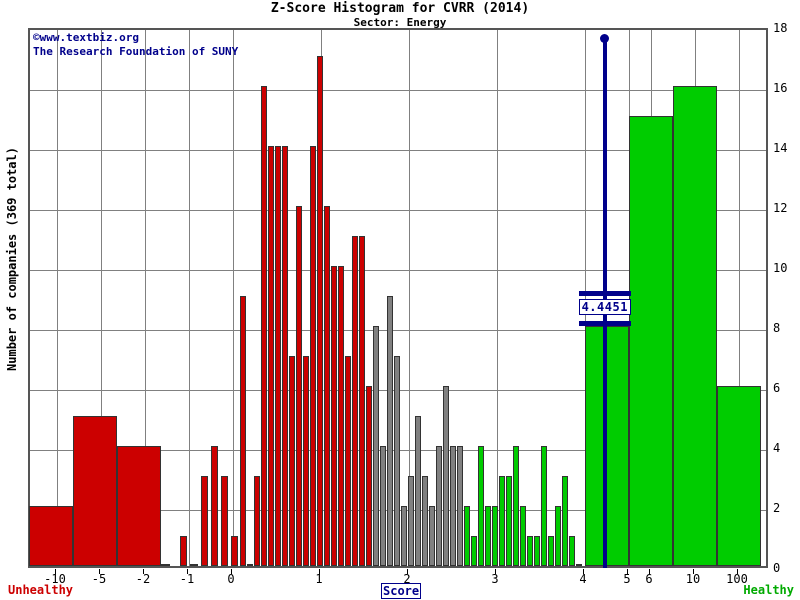 The width and height of the screenshot is (800, 600). What do you see at coordinates (780, 148) in the screenshot?
I see `y-axis-tick-label: 14` at bounding box center [780, 148].